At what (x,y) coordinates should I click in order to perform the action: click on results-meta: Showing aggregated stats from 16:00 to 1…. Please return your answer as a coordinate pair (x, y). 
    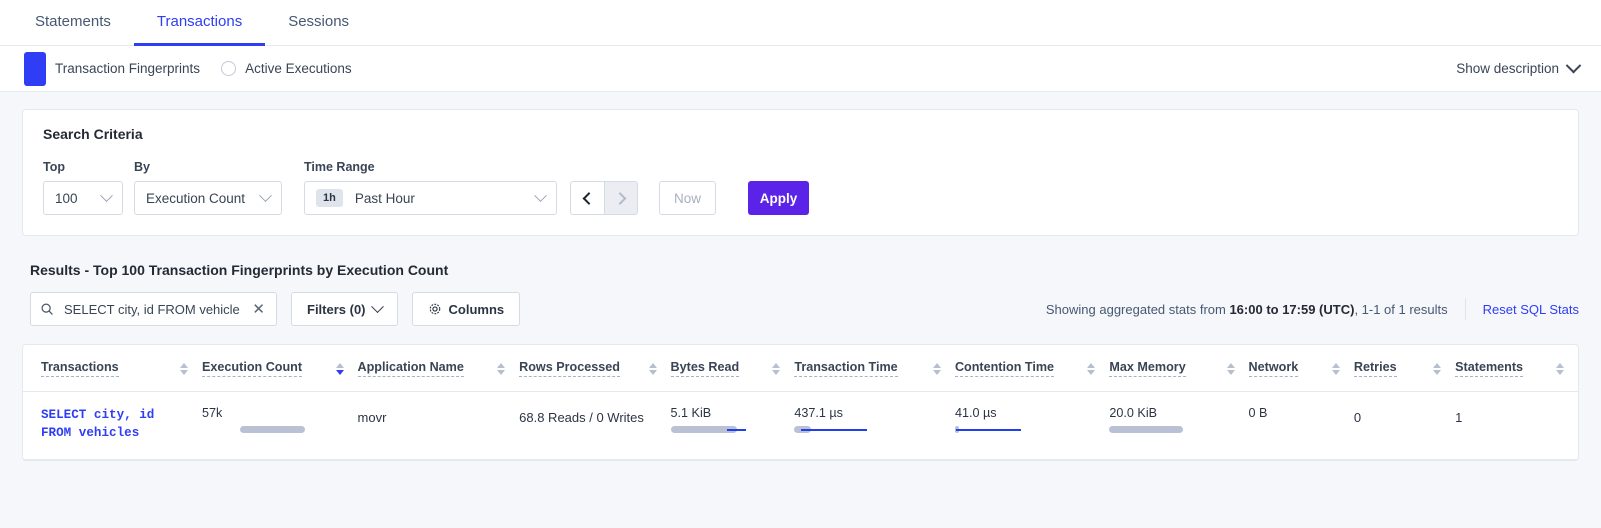
    Looking at the image, I should click on (1312, 309).